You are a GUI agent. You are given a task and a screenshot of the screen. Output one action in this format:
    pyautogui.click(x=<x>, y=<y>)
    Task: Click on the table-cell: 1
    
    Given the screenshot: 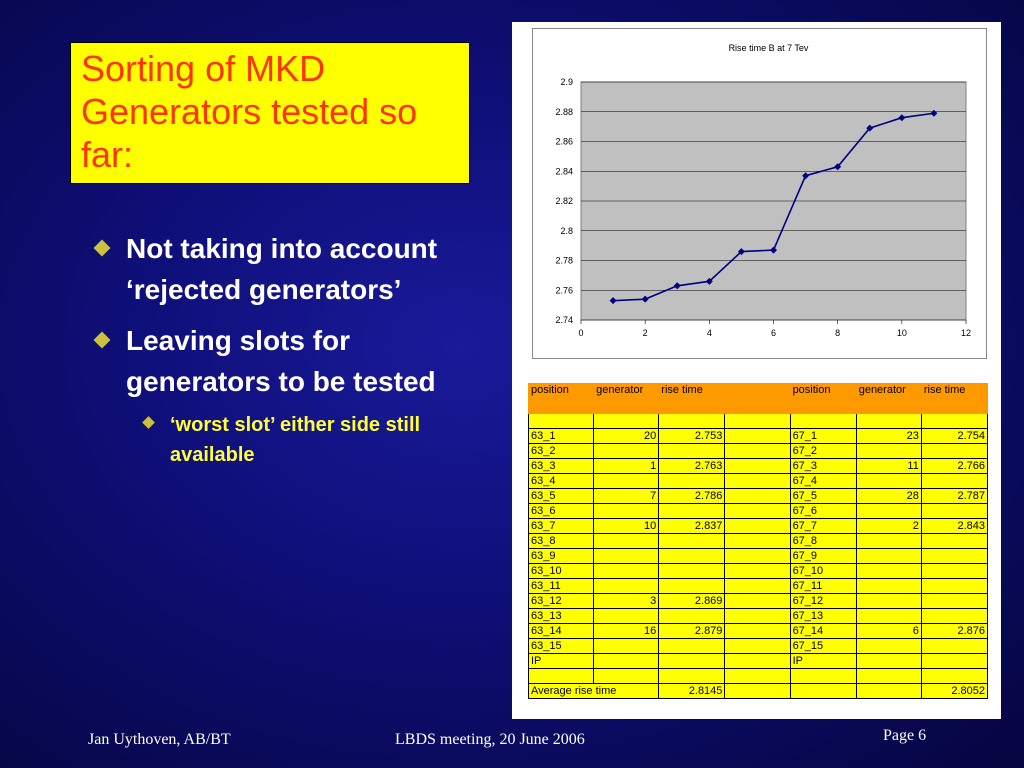 What is the action you would take?
    pyautogui.click(x=626, y=466)
    